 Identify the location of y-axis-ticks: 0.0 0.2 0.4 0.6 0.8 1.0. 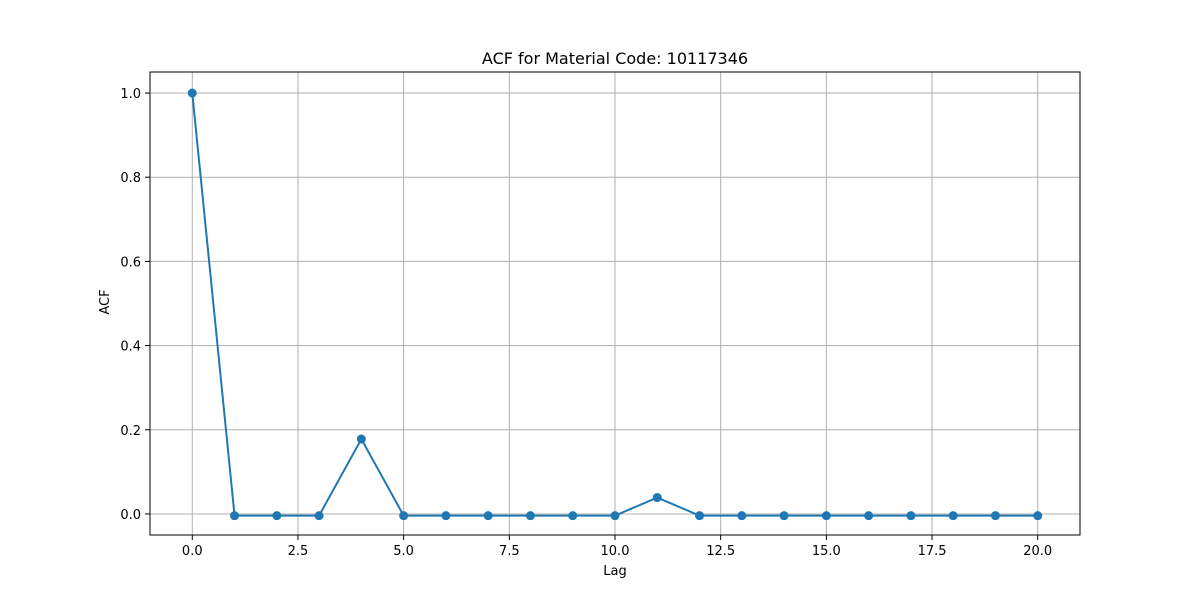
(135, 305).